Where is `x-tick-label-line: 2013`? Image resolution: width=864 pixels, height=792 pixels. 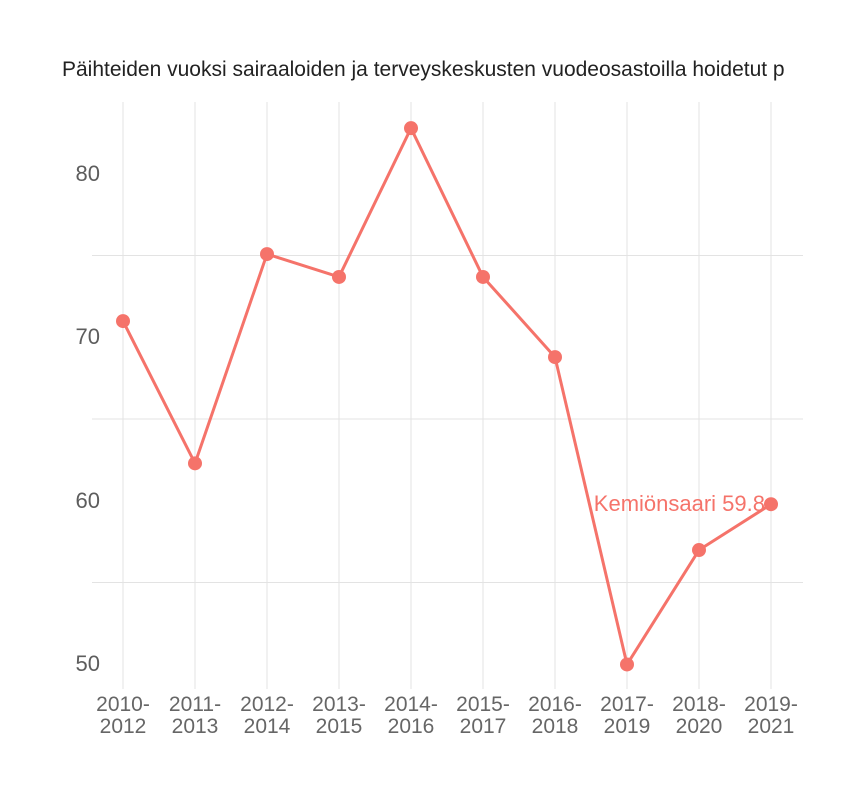
x-tick-label-line: 2013 is located at coordinates (195, 726).